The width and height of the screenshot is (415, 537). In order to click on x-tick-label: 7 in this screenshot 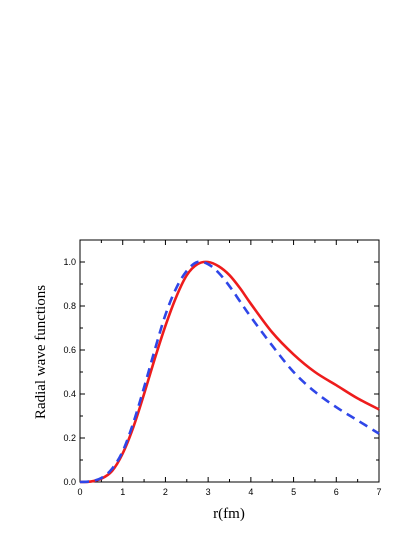, I will do `click(378, 492)`.